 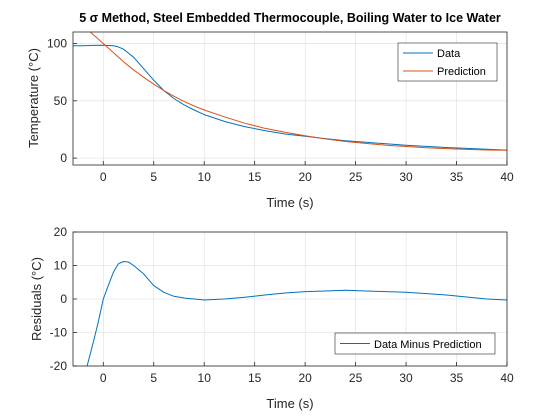 I want to click on temperature-x-tick-label: 0, so click(x=103, y=177).